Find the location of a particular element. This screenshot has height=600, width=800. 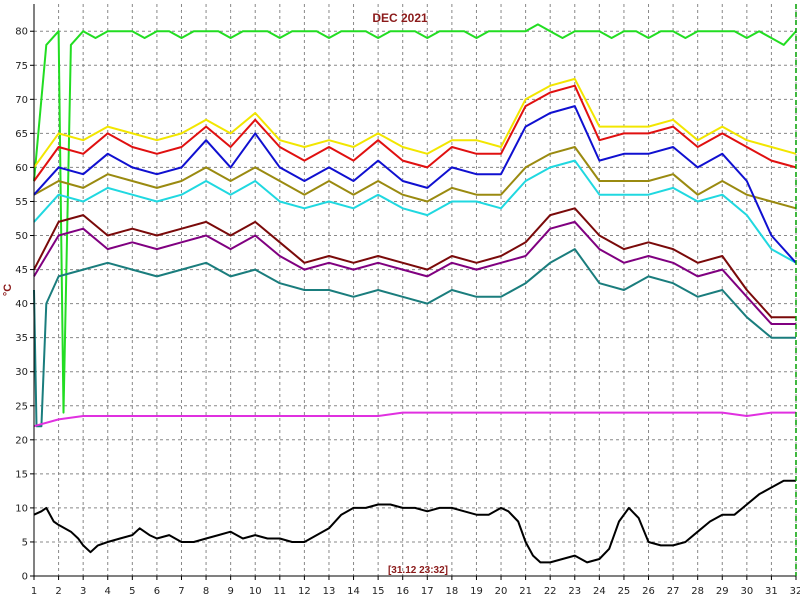

x-tick-label: 26 is located at coordinates (648, 591).